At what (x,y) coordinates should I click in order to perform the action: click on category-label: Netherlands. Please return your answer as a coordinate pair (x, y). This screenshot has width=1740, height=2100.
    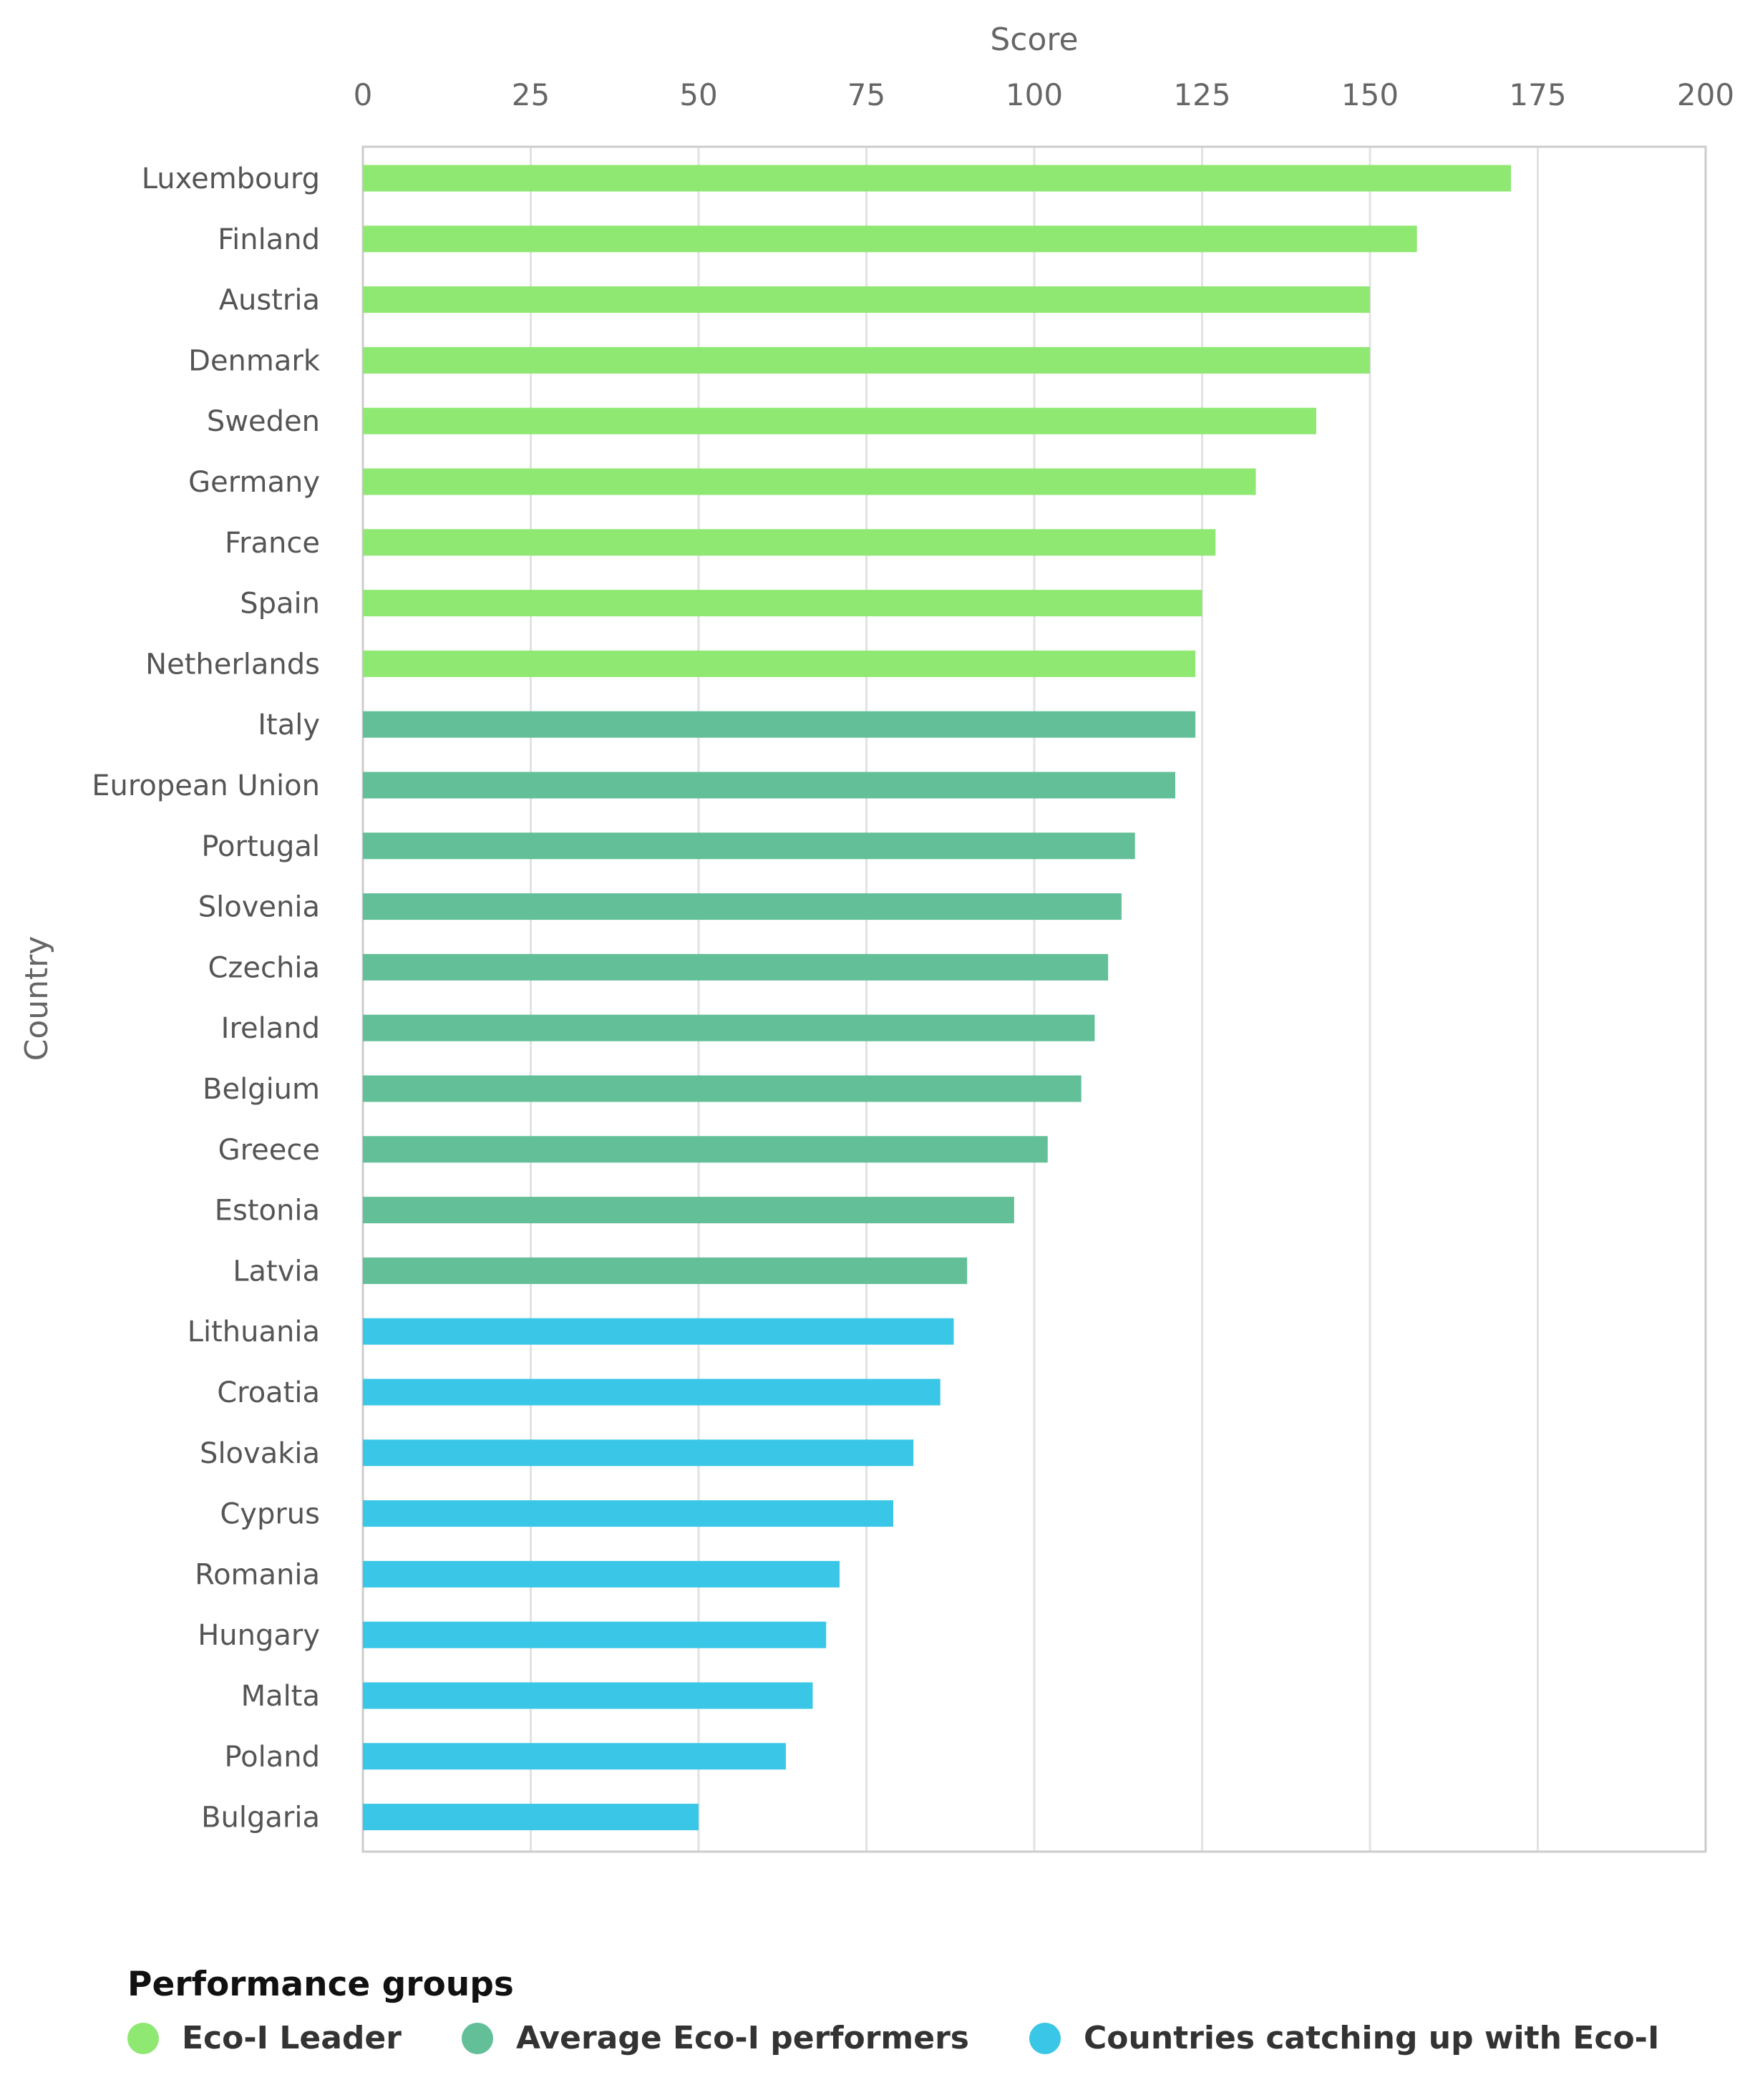
    Looking at the image, I should click on (232, 664).